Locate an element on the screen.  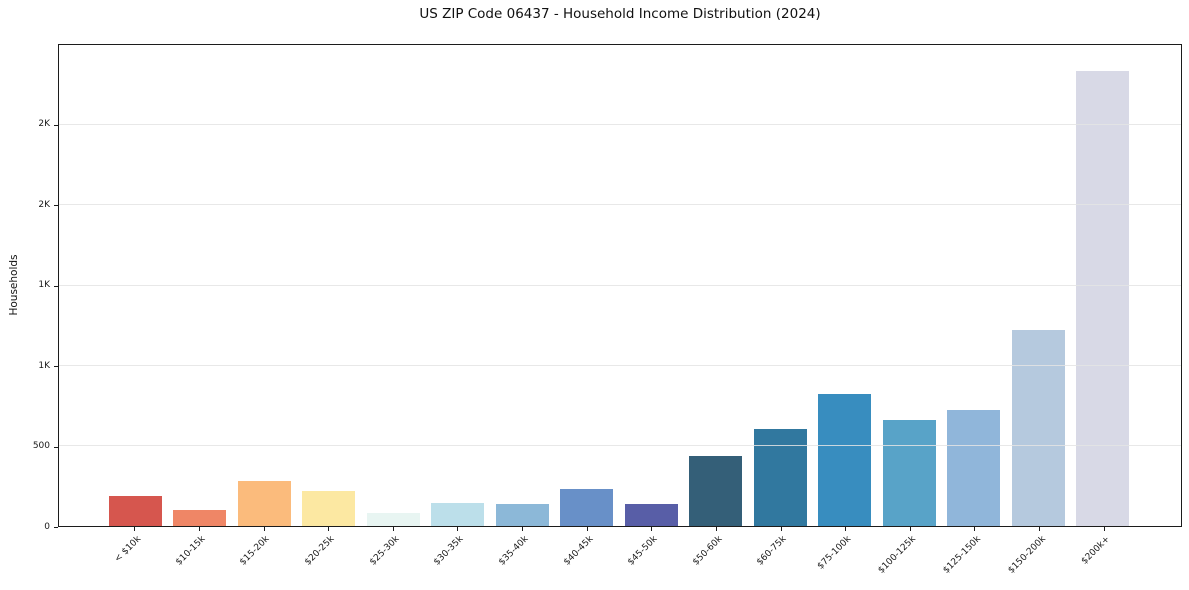
x-tick-label: $15-20k is located at coordinates (255, 551).